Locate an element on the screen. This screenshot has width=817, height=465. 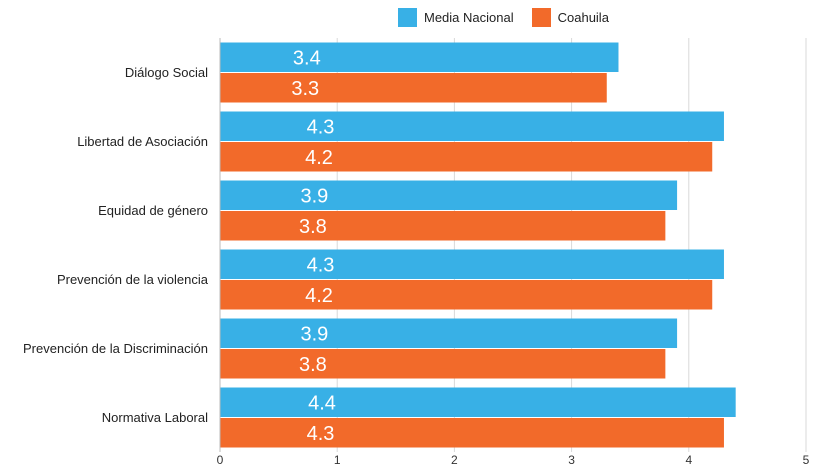
data-label-coahuila: 4.3 is located at coordinates (321, 434).